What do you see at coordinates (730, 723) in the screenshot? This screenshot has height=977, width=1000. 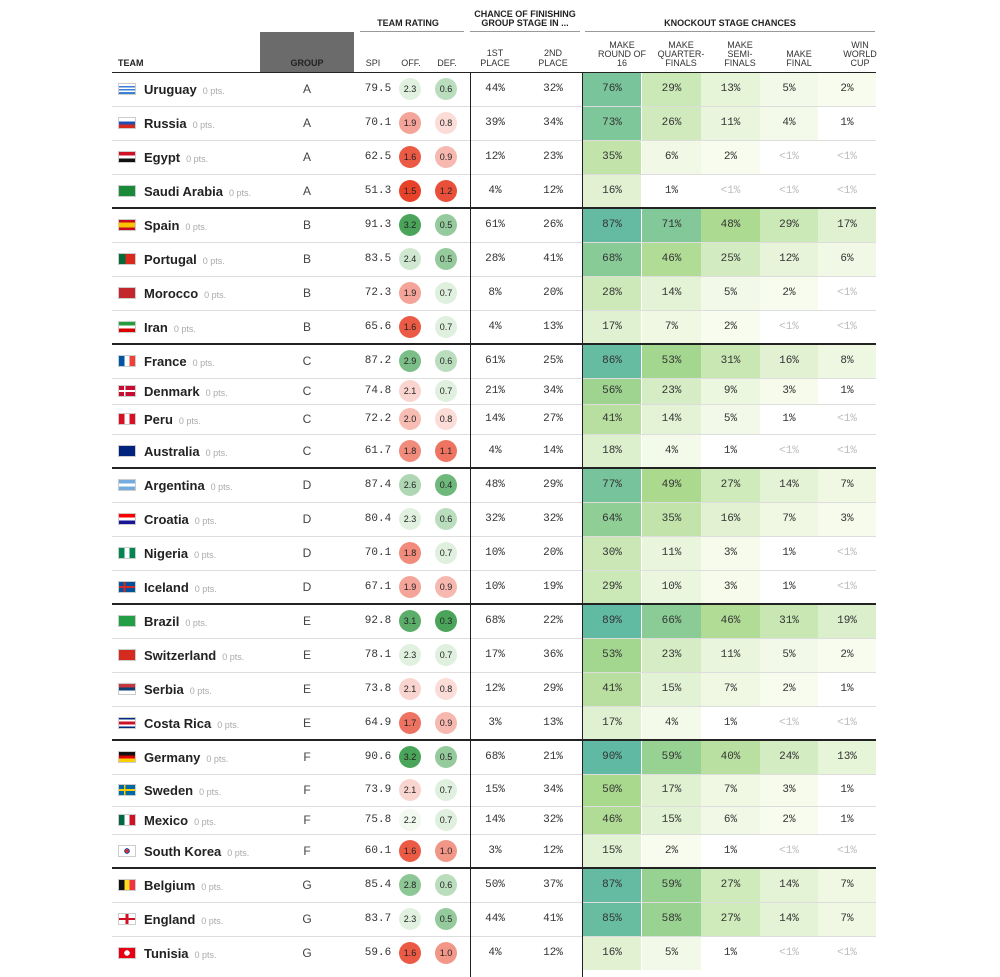 I see `sf-chance-cell: 1%` at bounding box center [730, 723].